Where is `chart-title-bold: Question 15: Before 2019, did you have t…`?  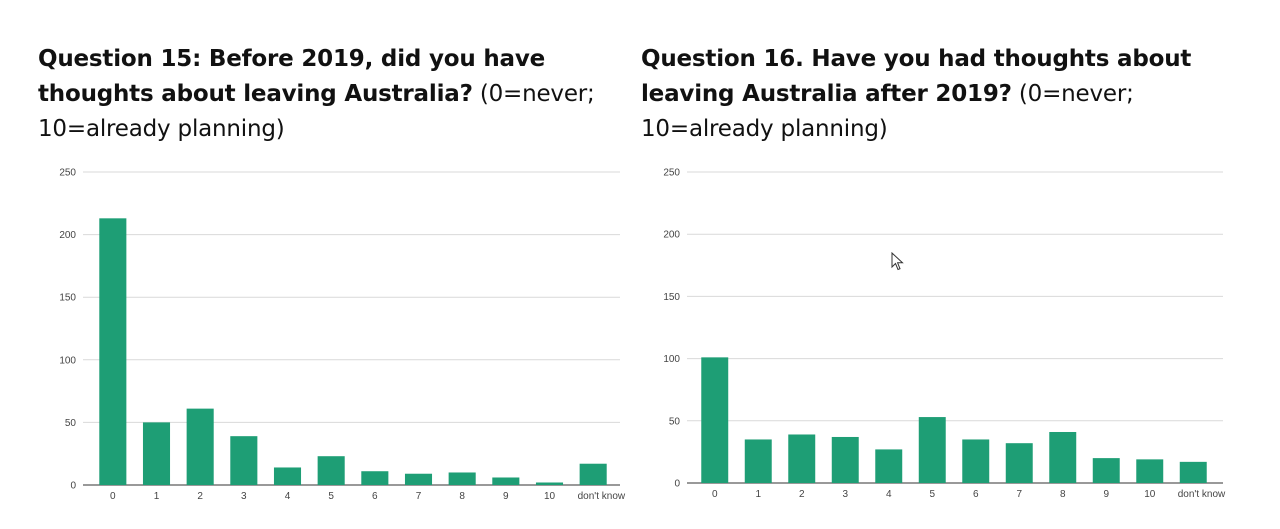
chart-title-bold: Question 15: Before 2019, did you have t… is located at coordinates (292, 76).